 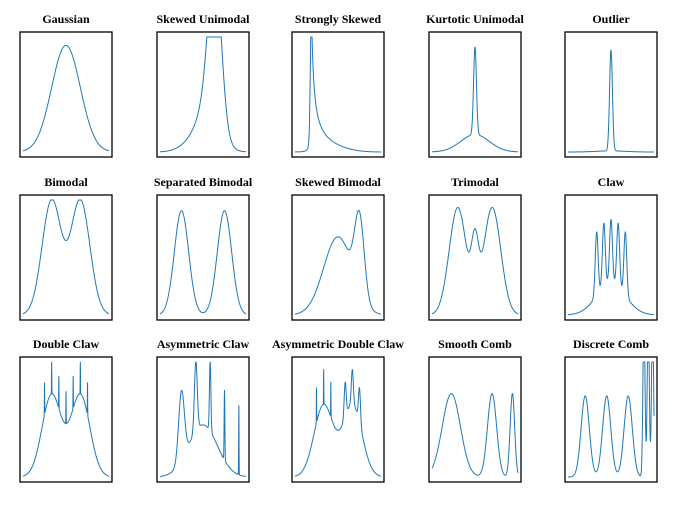 I want to click on density-curve-double-claw, so click(x=66, y=419).